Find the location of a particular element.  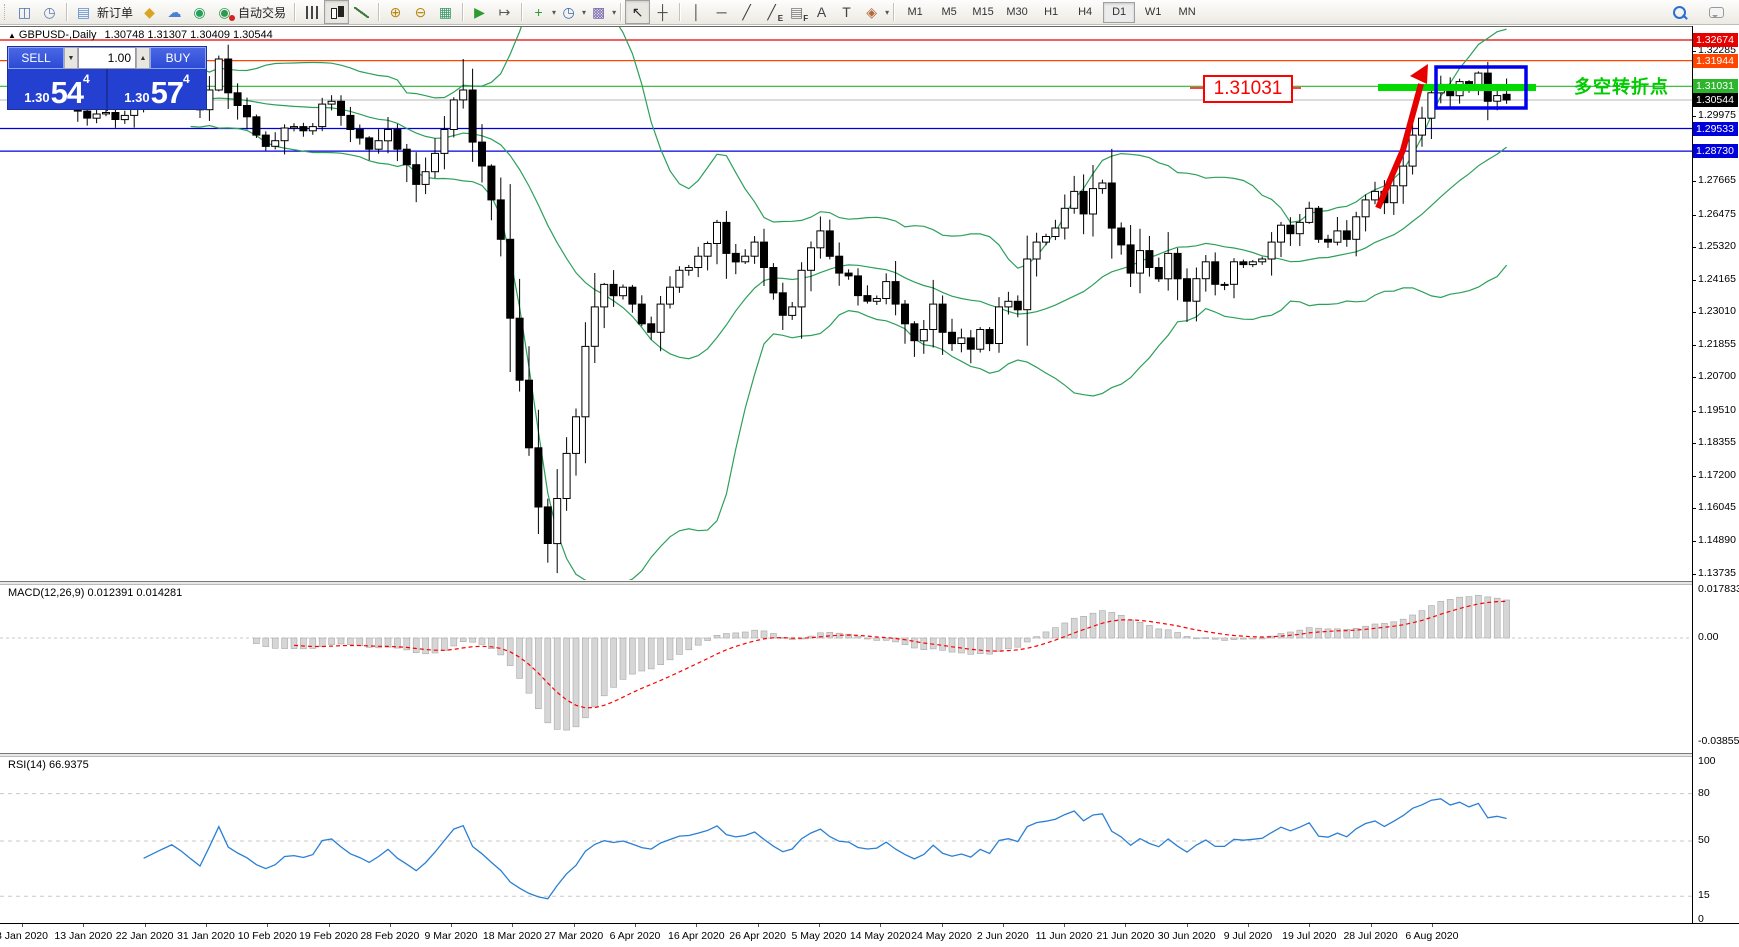

signals-button: ◉ is located at coordinates (199, 12).